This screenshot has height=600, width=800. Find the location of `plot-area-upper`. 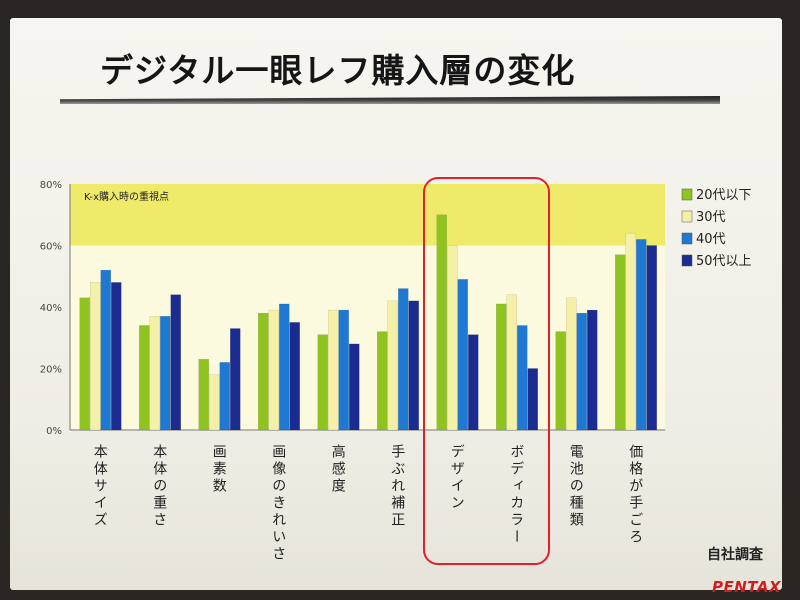

plot-area-upper is located at coordinates (367, 215).